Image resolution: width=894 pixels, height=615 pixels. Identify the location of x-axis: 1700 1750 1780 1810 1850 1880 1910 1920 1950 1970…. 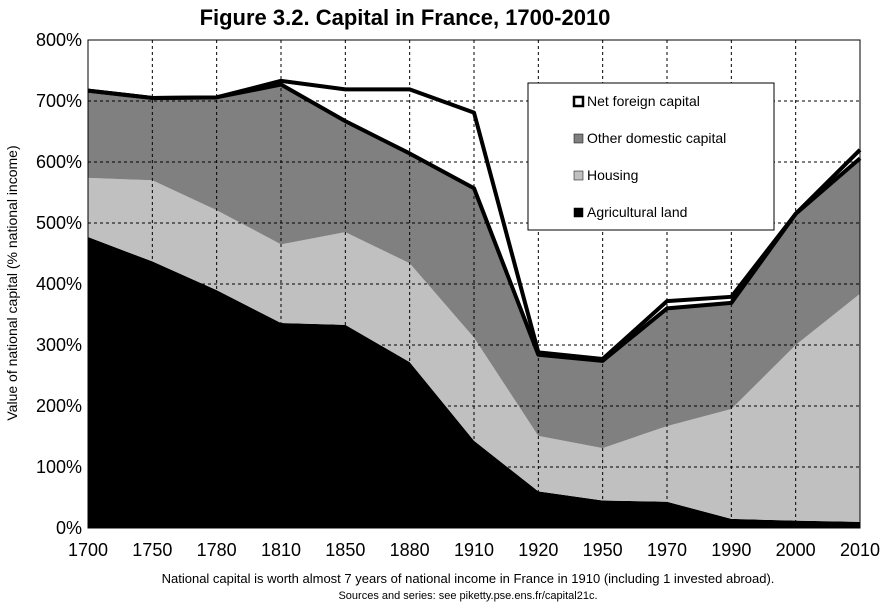
(474, 550).